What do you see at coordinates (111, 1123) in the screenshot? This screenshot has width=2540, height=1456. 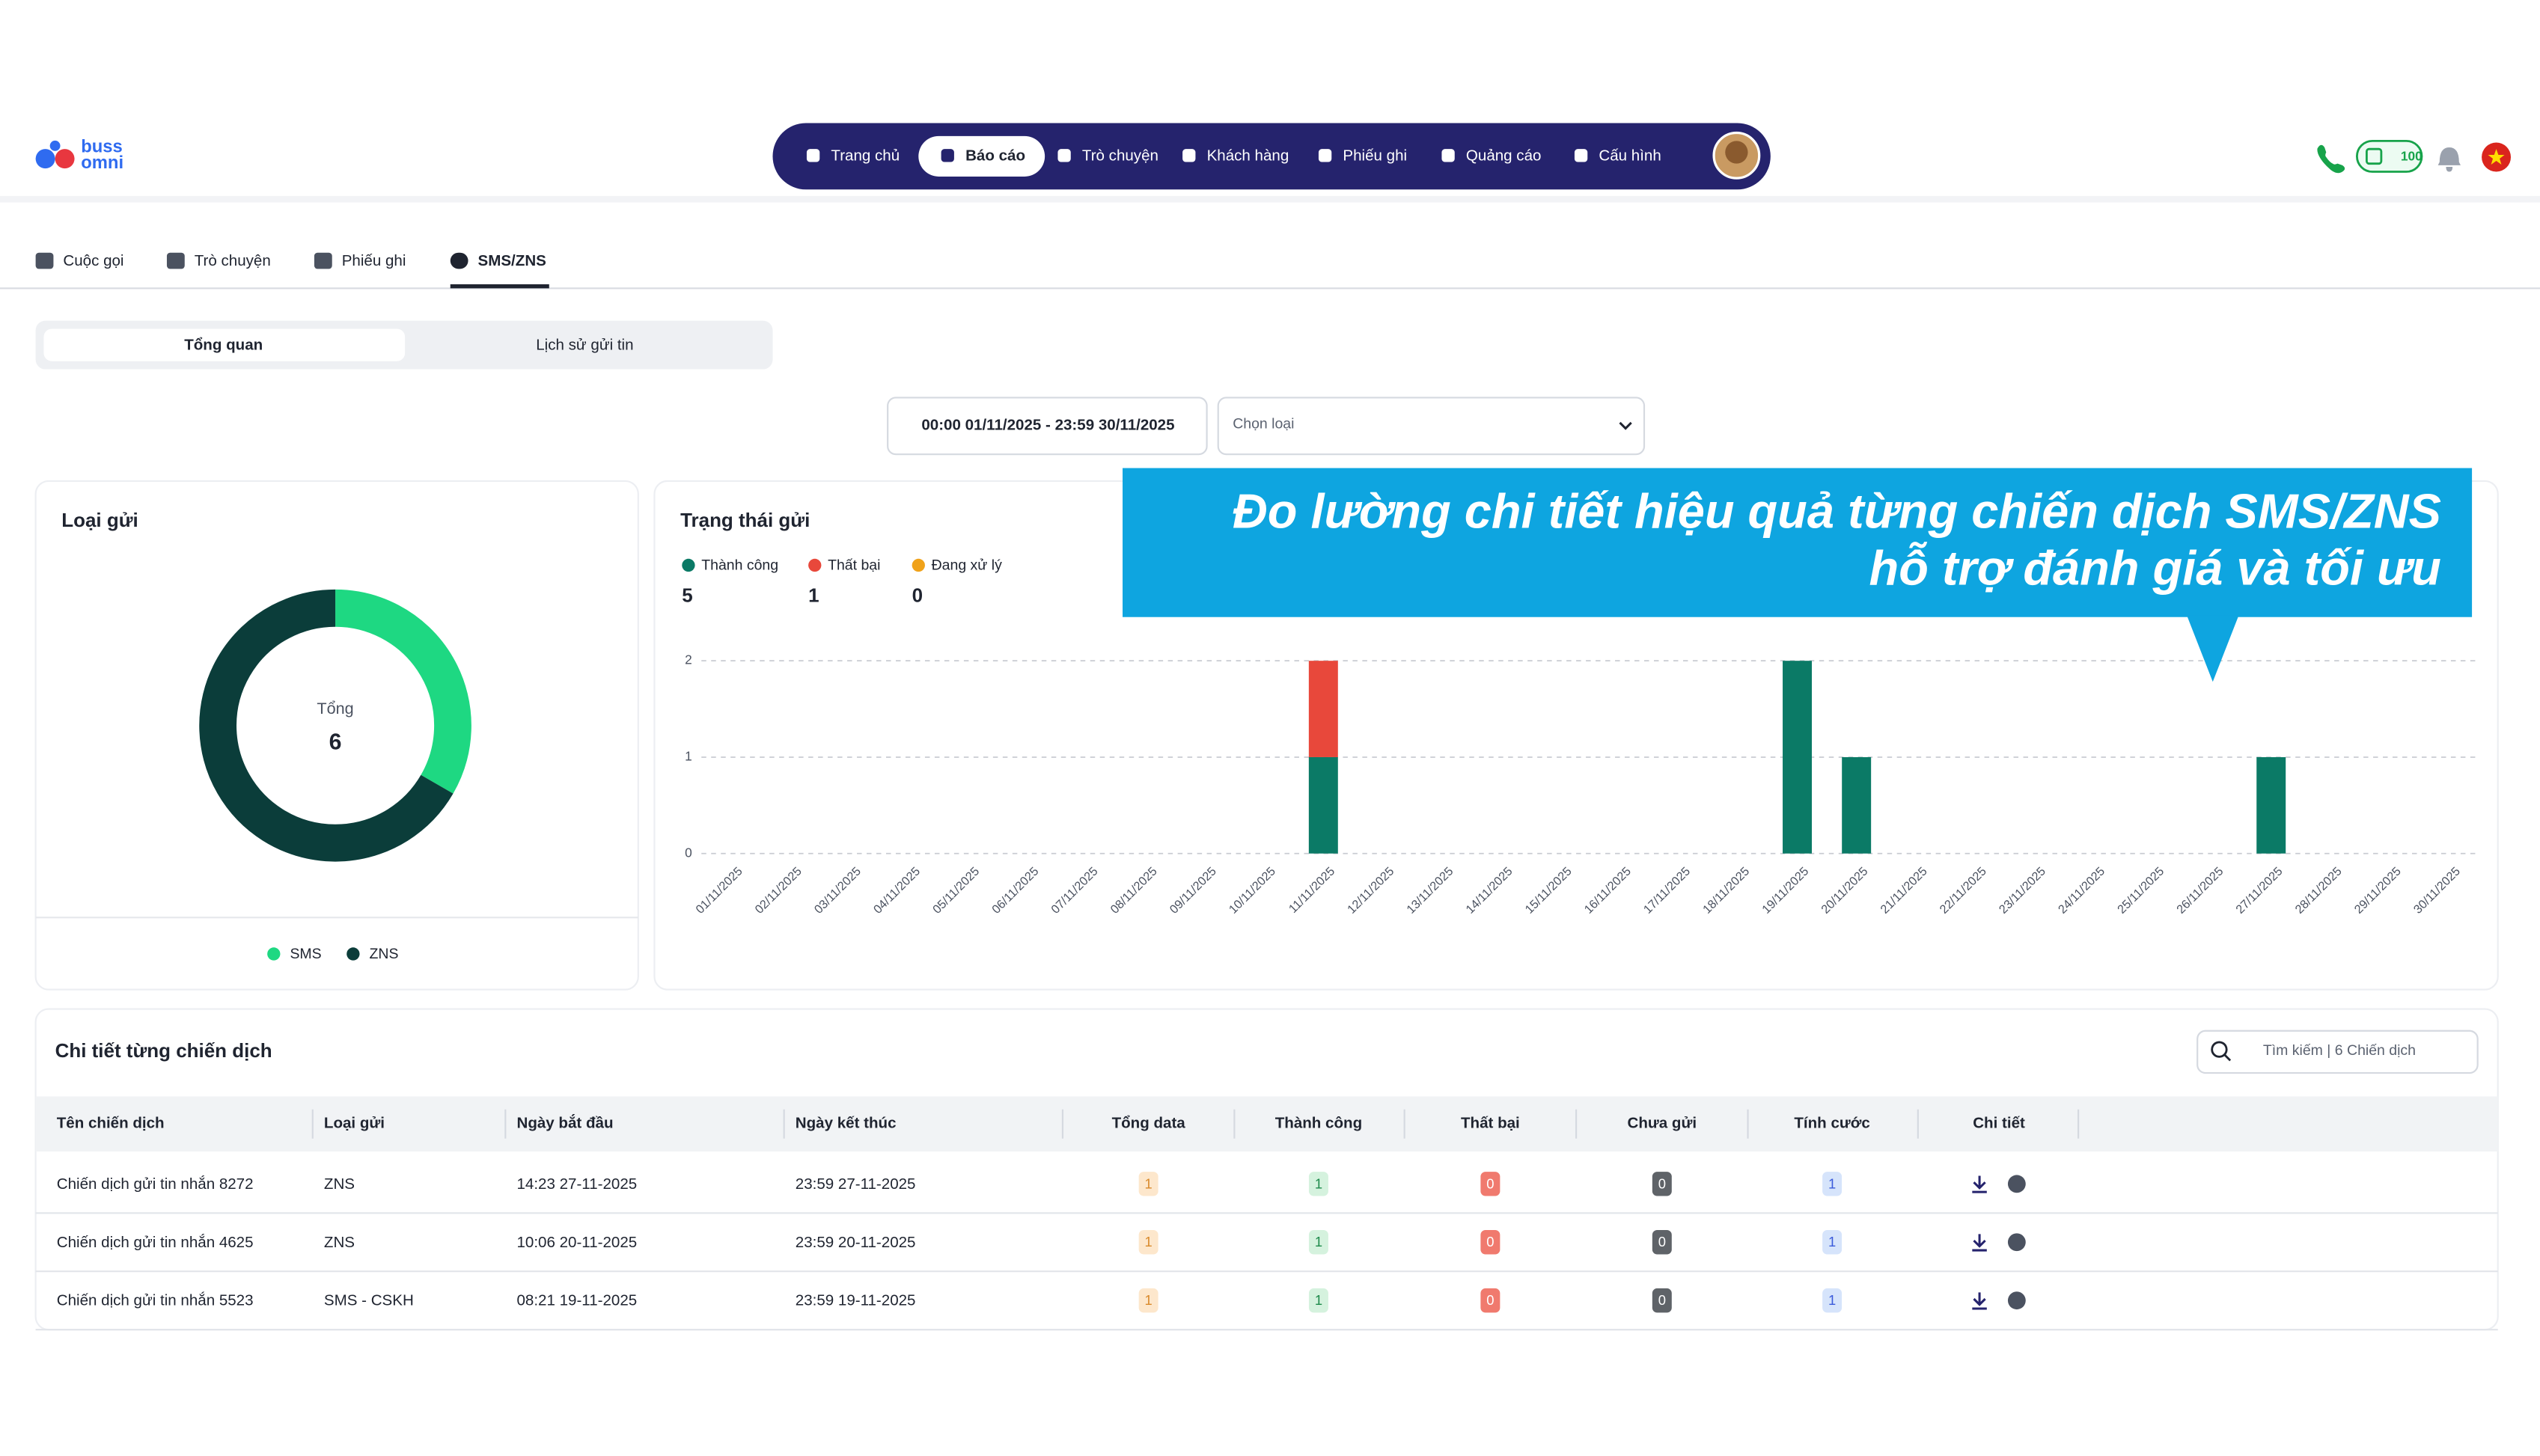 I see `column-header: Tên chiến dịch` at bounding box center [111, 1123].